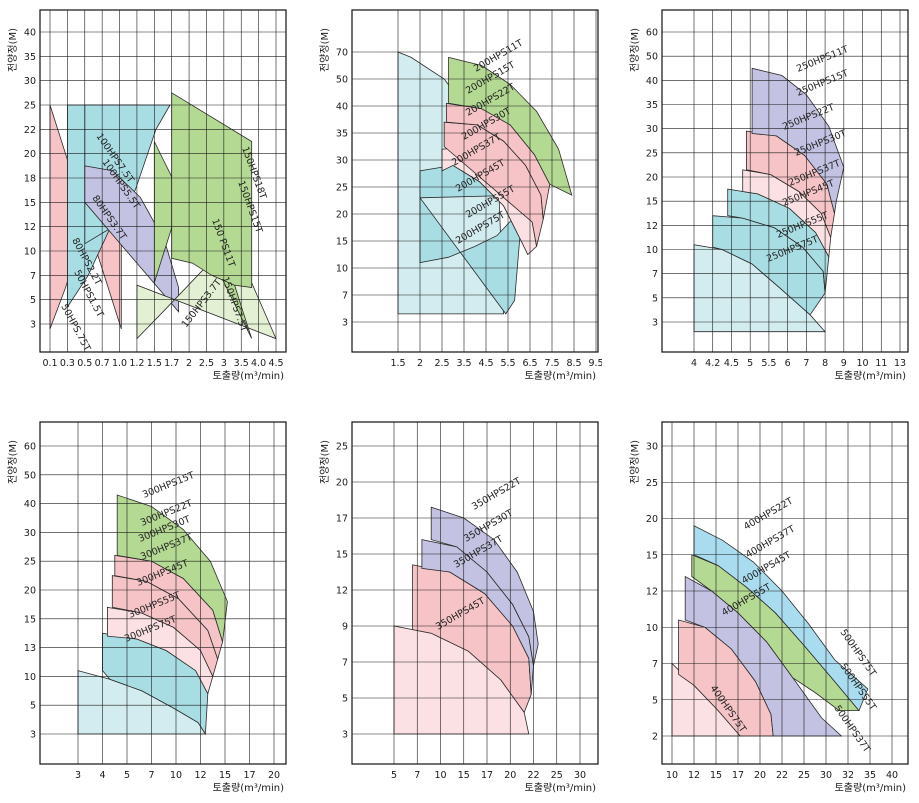  What do you see at coordinates (595, 363) in the screenshot?
I see `x-tick-label: 9.5` at bounding box center [595, 363].